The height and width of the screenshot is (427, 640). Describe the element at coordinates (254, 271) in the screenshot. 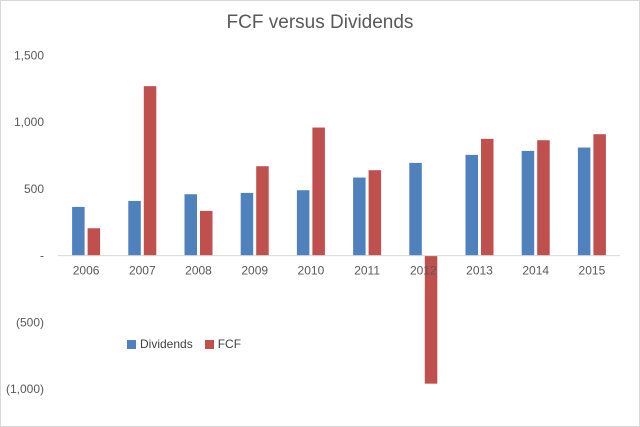

I see `x-tick-label: 2009` at that location.